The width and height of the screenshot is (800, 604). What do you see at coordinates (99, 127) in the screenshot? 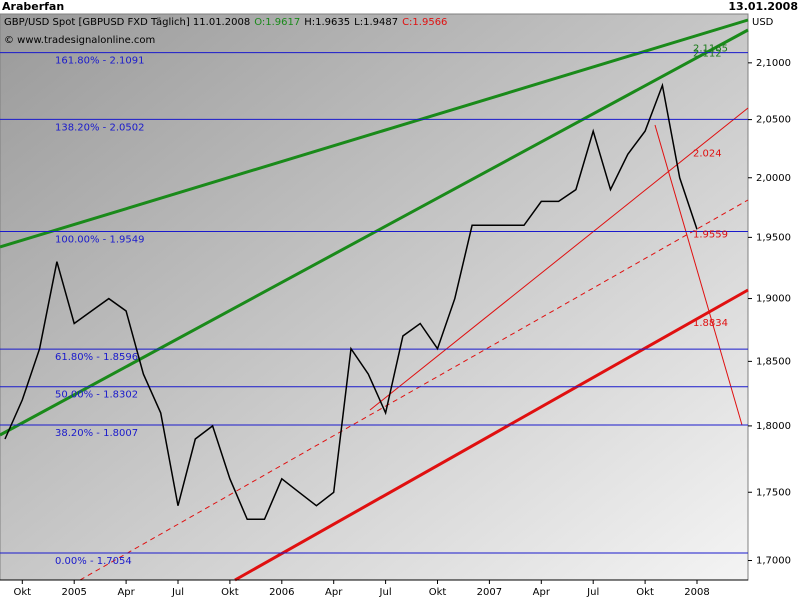
I see `fib-label: 138.20% - 2.0502` at bounding box center [99, 127].